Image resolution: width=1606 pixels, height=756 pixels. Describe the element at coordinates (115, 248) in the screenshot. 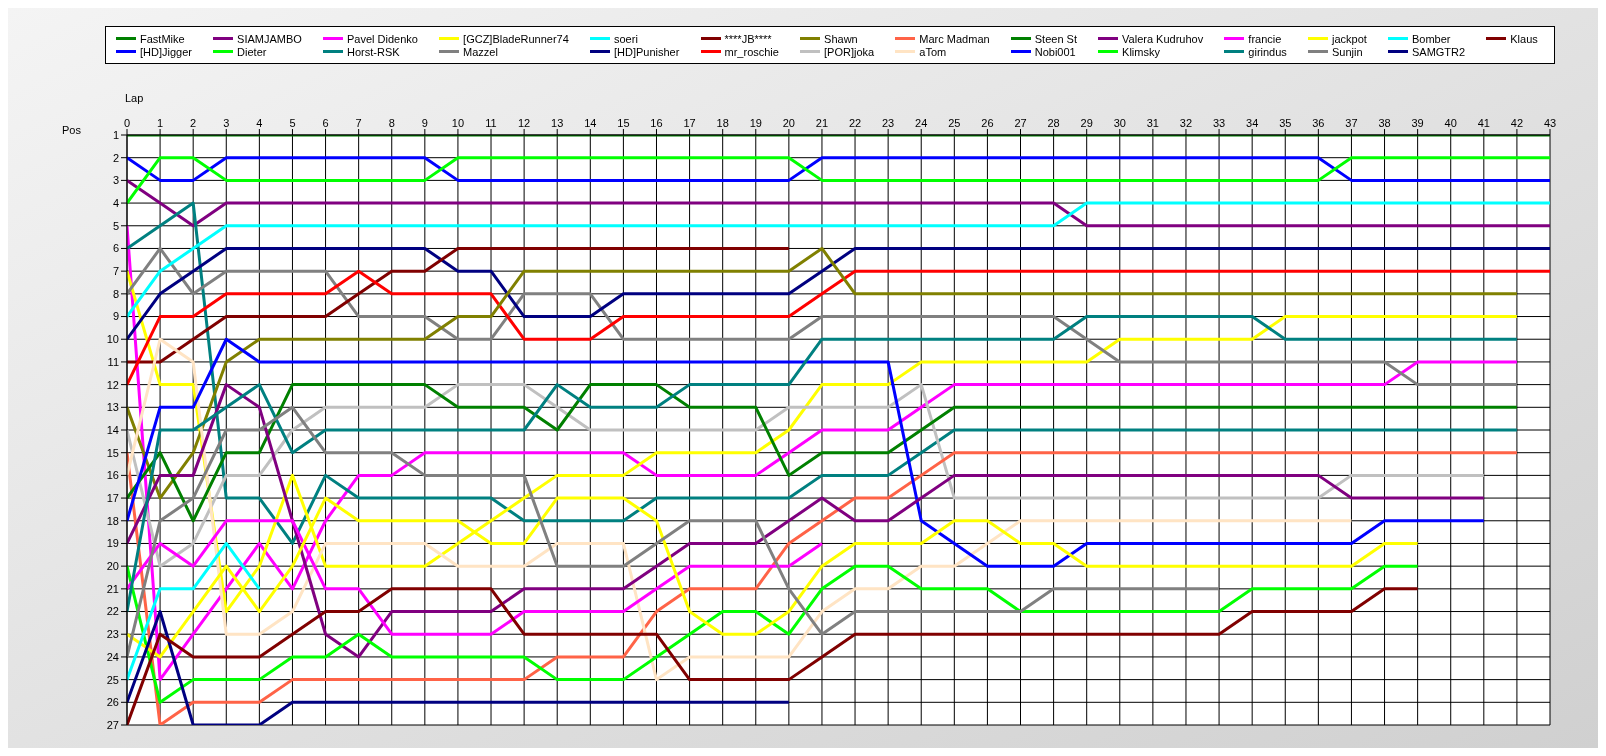

I see `y-tick-label: 6` at that location.